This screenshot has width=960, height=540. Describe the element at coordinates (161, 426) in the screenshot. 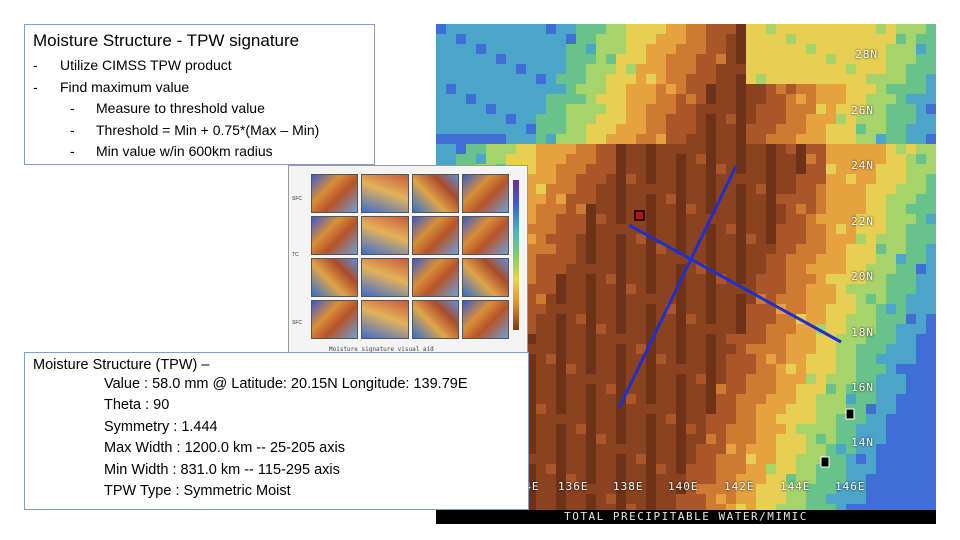

I see `result-metric: Symmetry : 1.444` at that location.